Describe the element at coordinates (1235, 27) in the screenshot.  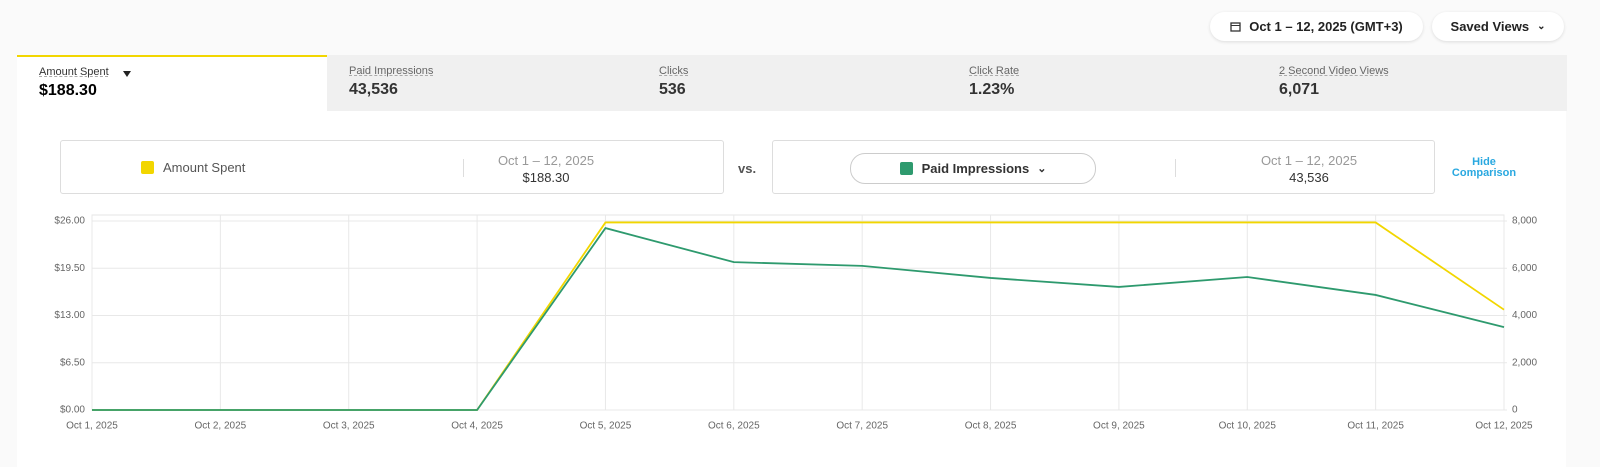
I see `calendar-icon` at that location.